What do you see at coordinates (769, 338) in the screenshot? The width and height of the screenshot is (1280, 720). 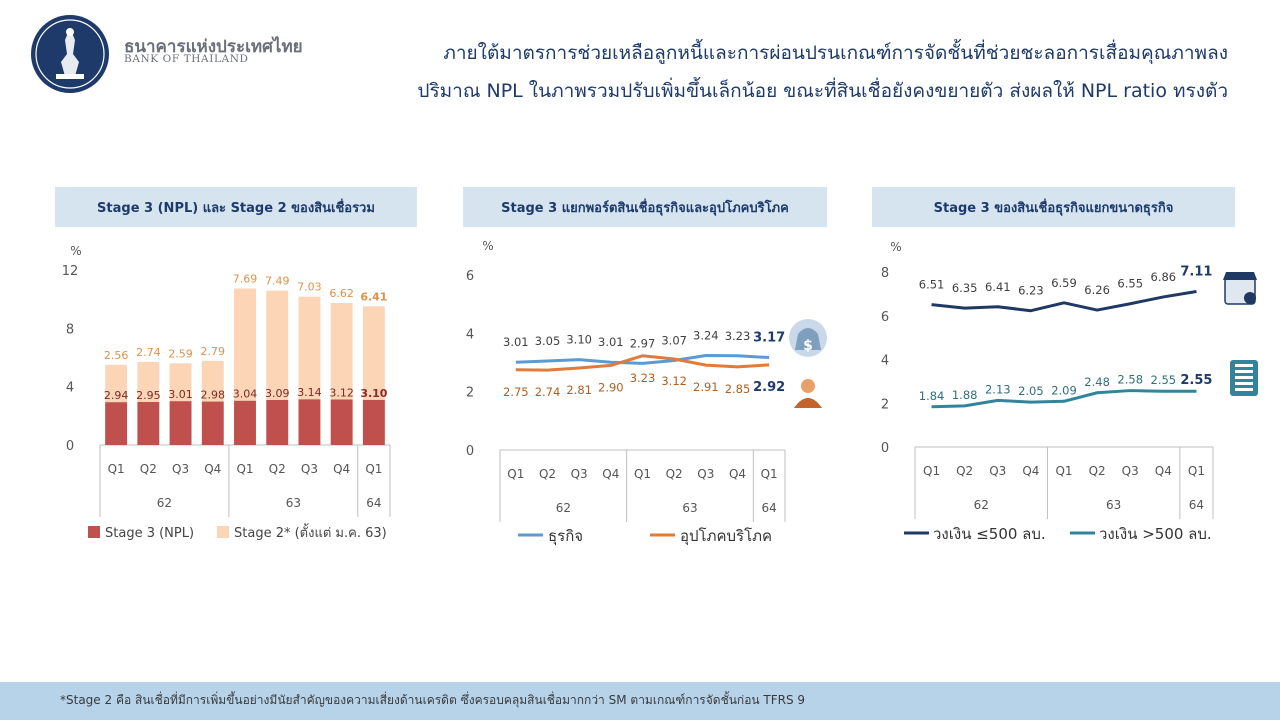 I see `series-0-data-label: 3.17` at bounding box center [769, 338].